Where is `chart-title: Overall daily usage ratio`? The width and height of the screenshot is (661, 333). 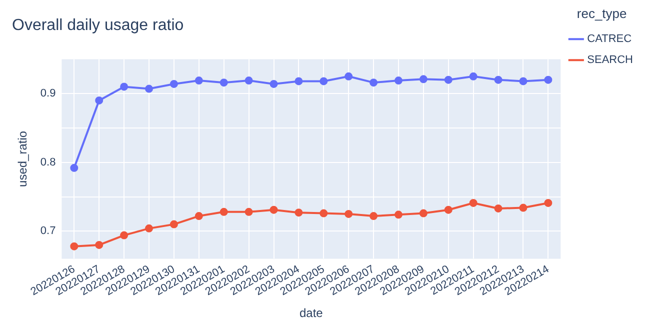 chart-title: Overall daily usage ratio is located at coordinates (98, 25).